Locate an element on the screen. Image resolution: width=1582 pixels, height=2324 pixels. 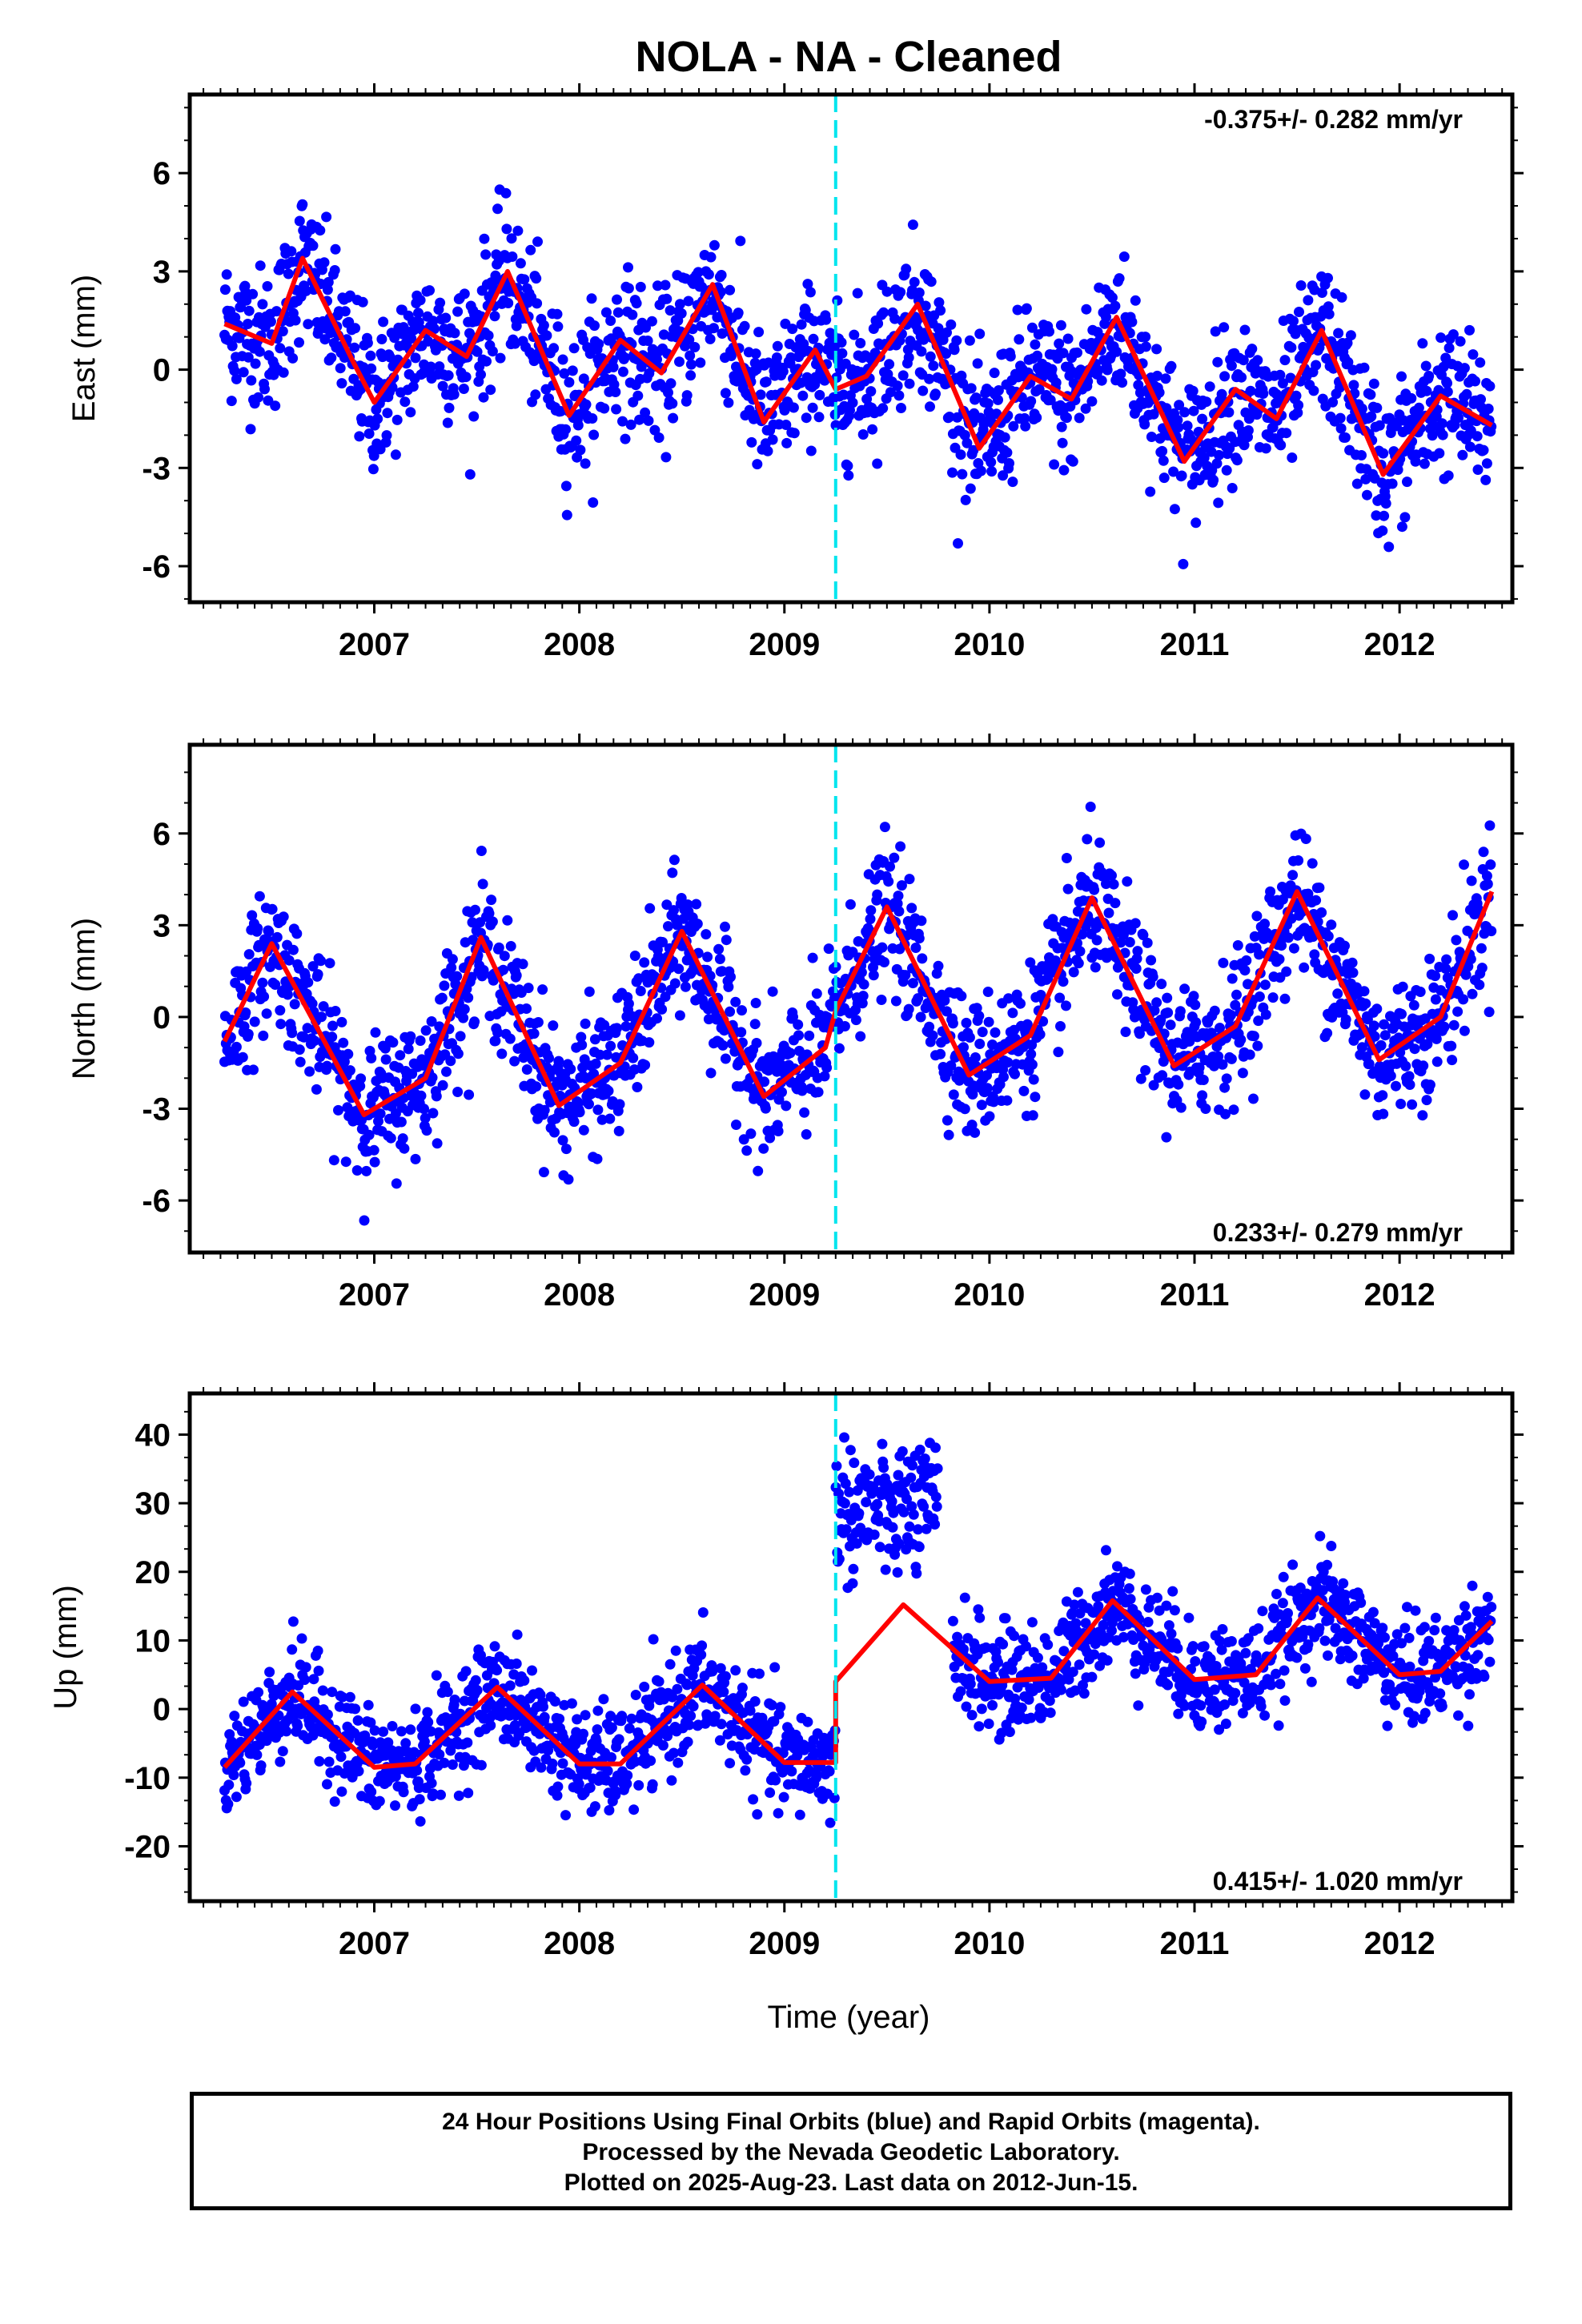
x-tick-label: 2009 is located at coordinates (784, 1295).